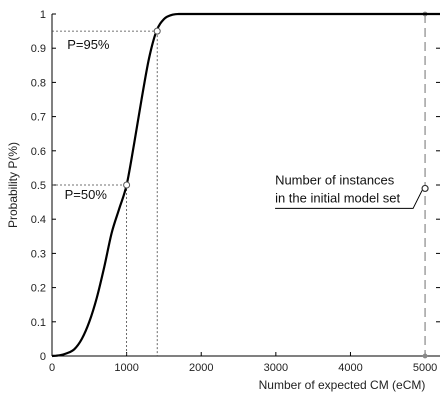  I want to click on marker-label: P=95%, so click(88, 44).